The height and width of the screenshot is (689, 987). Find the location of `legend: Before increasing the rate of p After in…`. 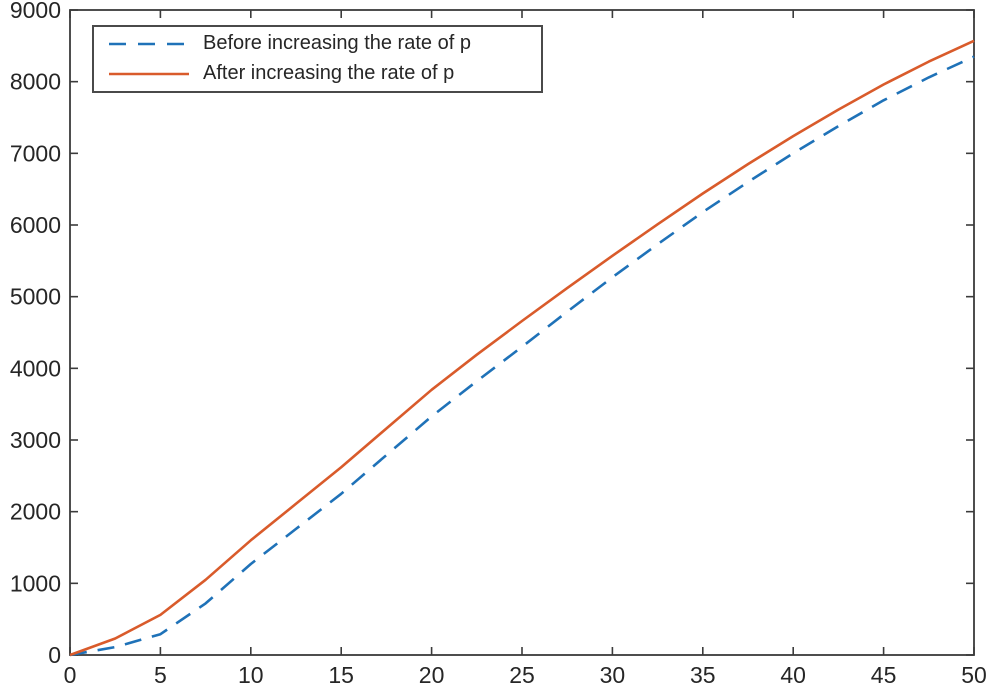

legend: Before increasing the rate of p After in… is located at coordinates (317, 59).